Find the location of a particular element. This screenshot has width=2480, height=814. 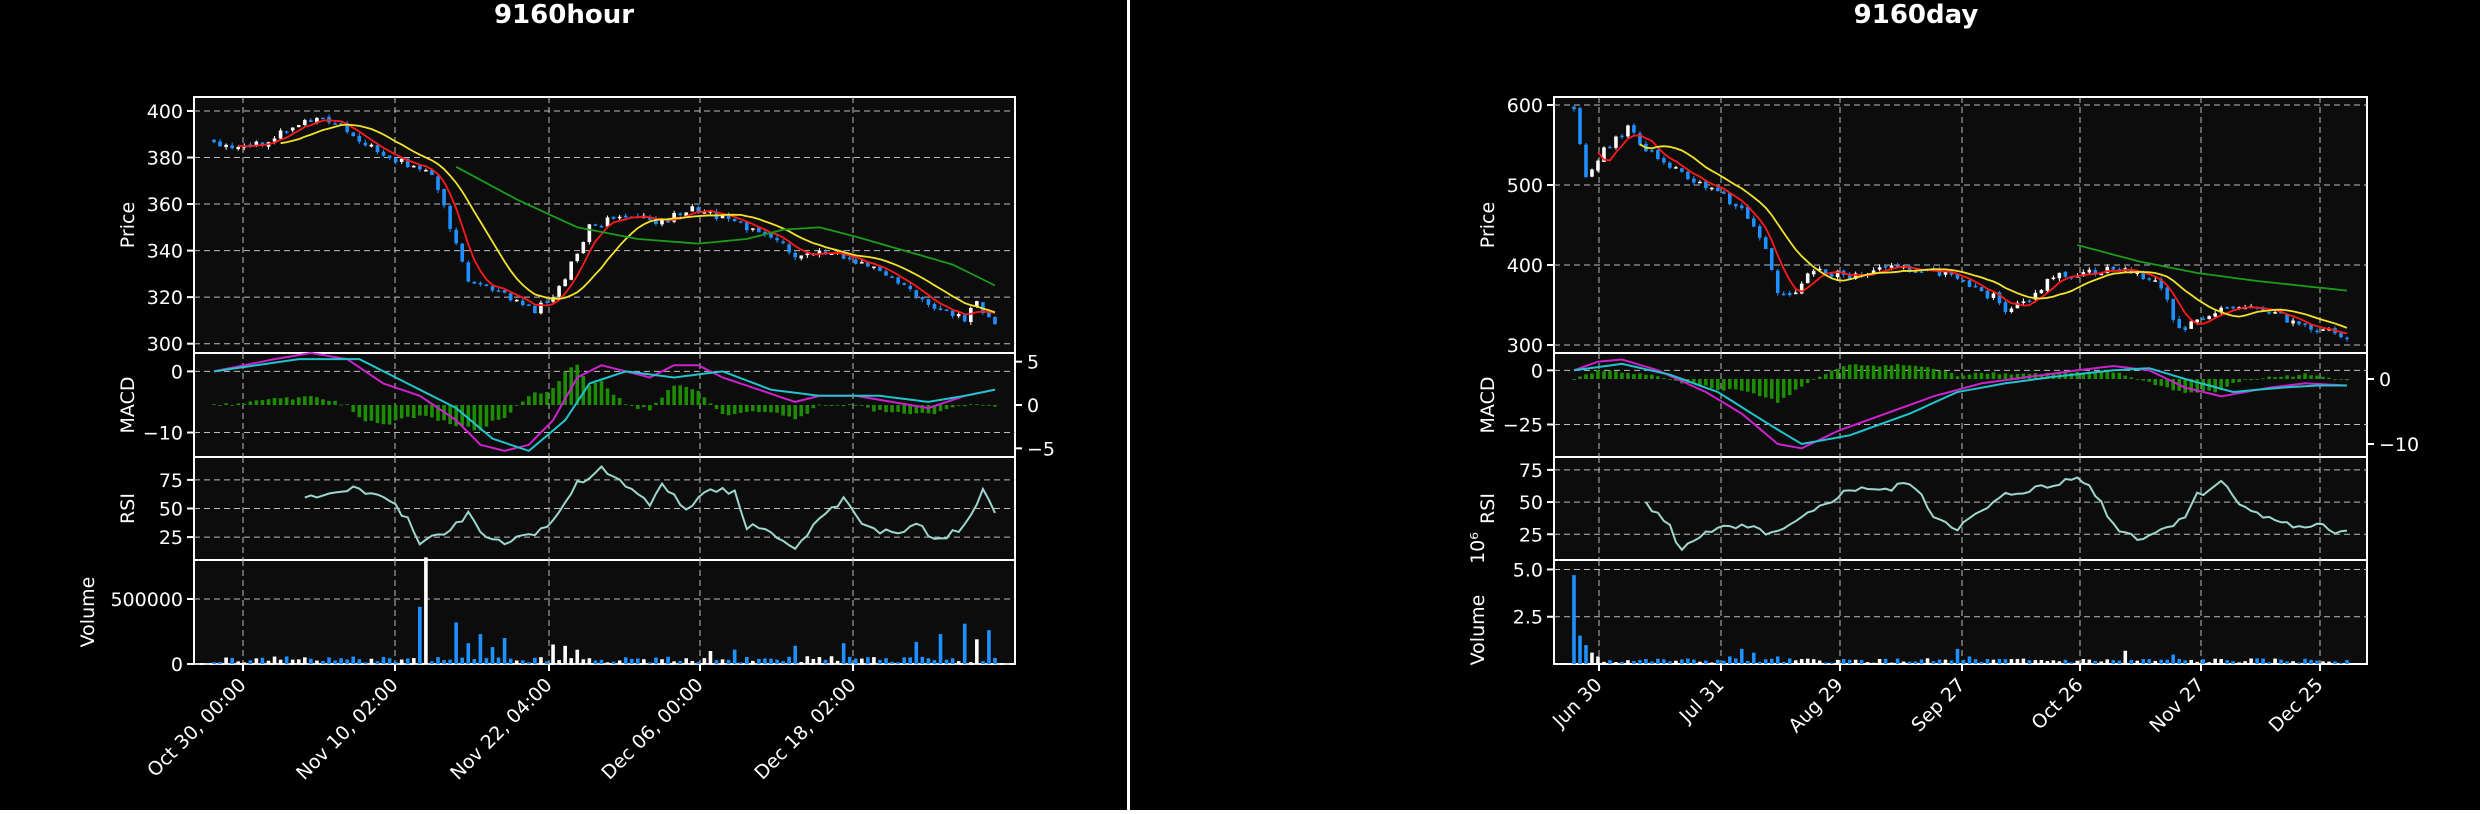

chart-title: 9160hour is located at coordinates (564, 15).